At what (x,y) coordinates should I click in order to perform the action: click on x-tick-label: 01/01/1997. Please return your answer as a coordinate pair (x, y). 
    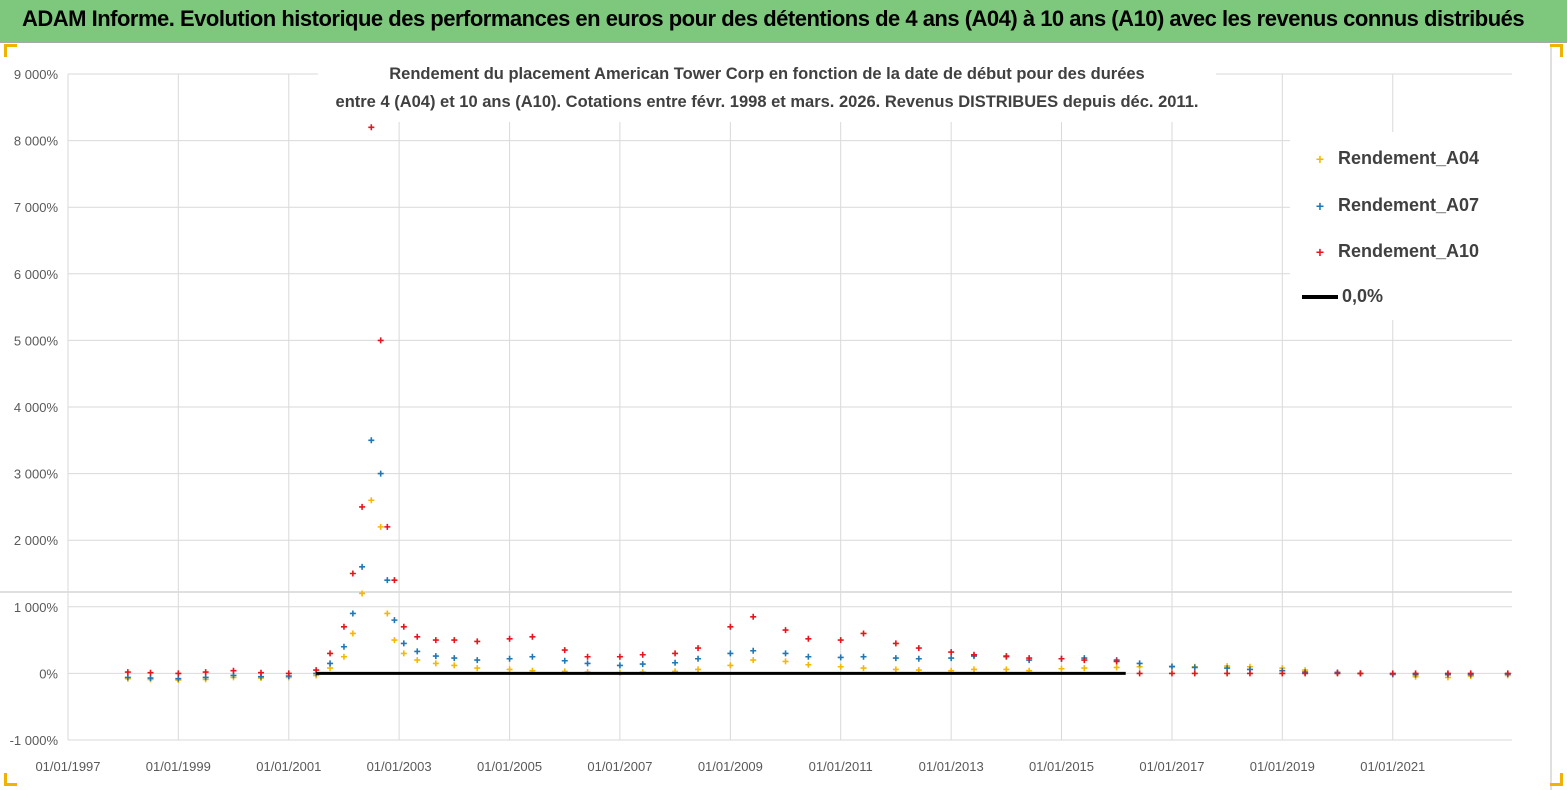
    Looking at the image, I should click on (67, 766).